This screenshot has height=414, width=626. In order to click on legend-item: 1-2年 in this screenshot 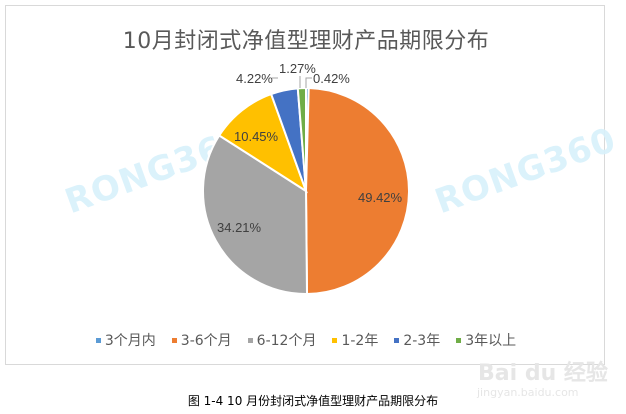, I will do `click(355, 340)`.